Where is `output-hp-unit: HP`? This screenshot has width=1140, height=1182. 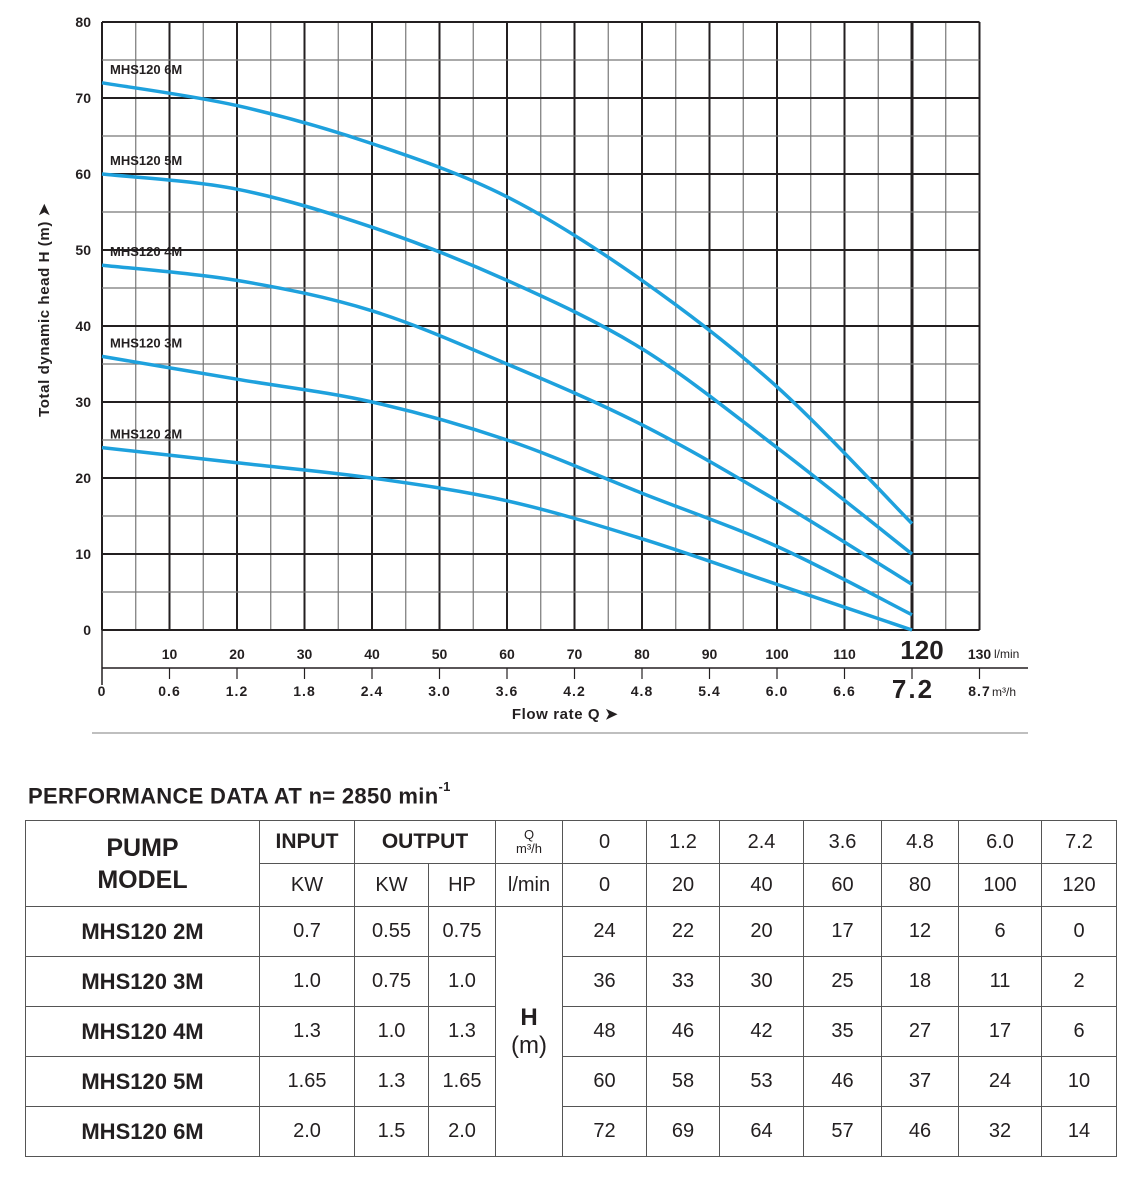
output-hp-unit: HP is located at coordinates (462, 885).